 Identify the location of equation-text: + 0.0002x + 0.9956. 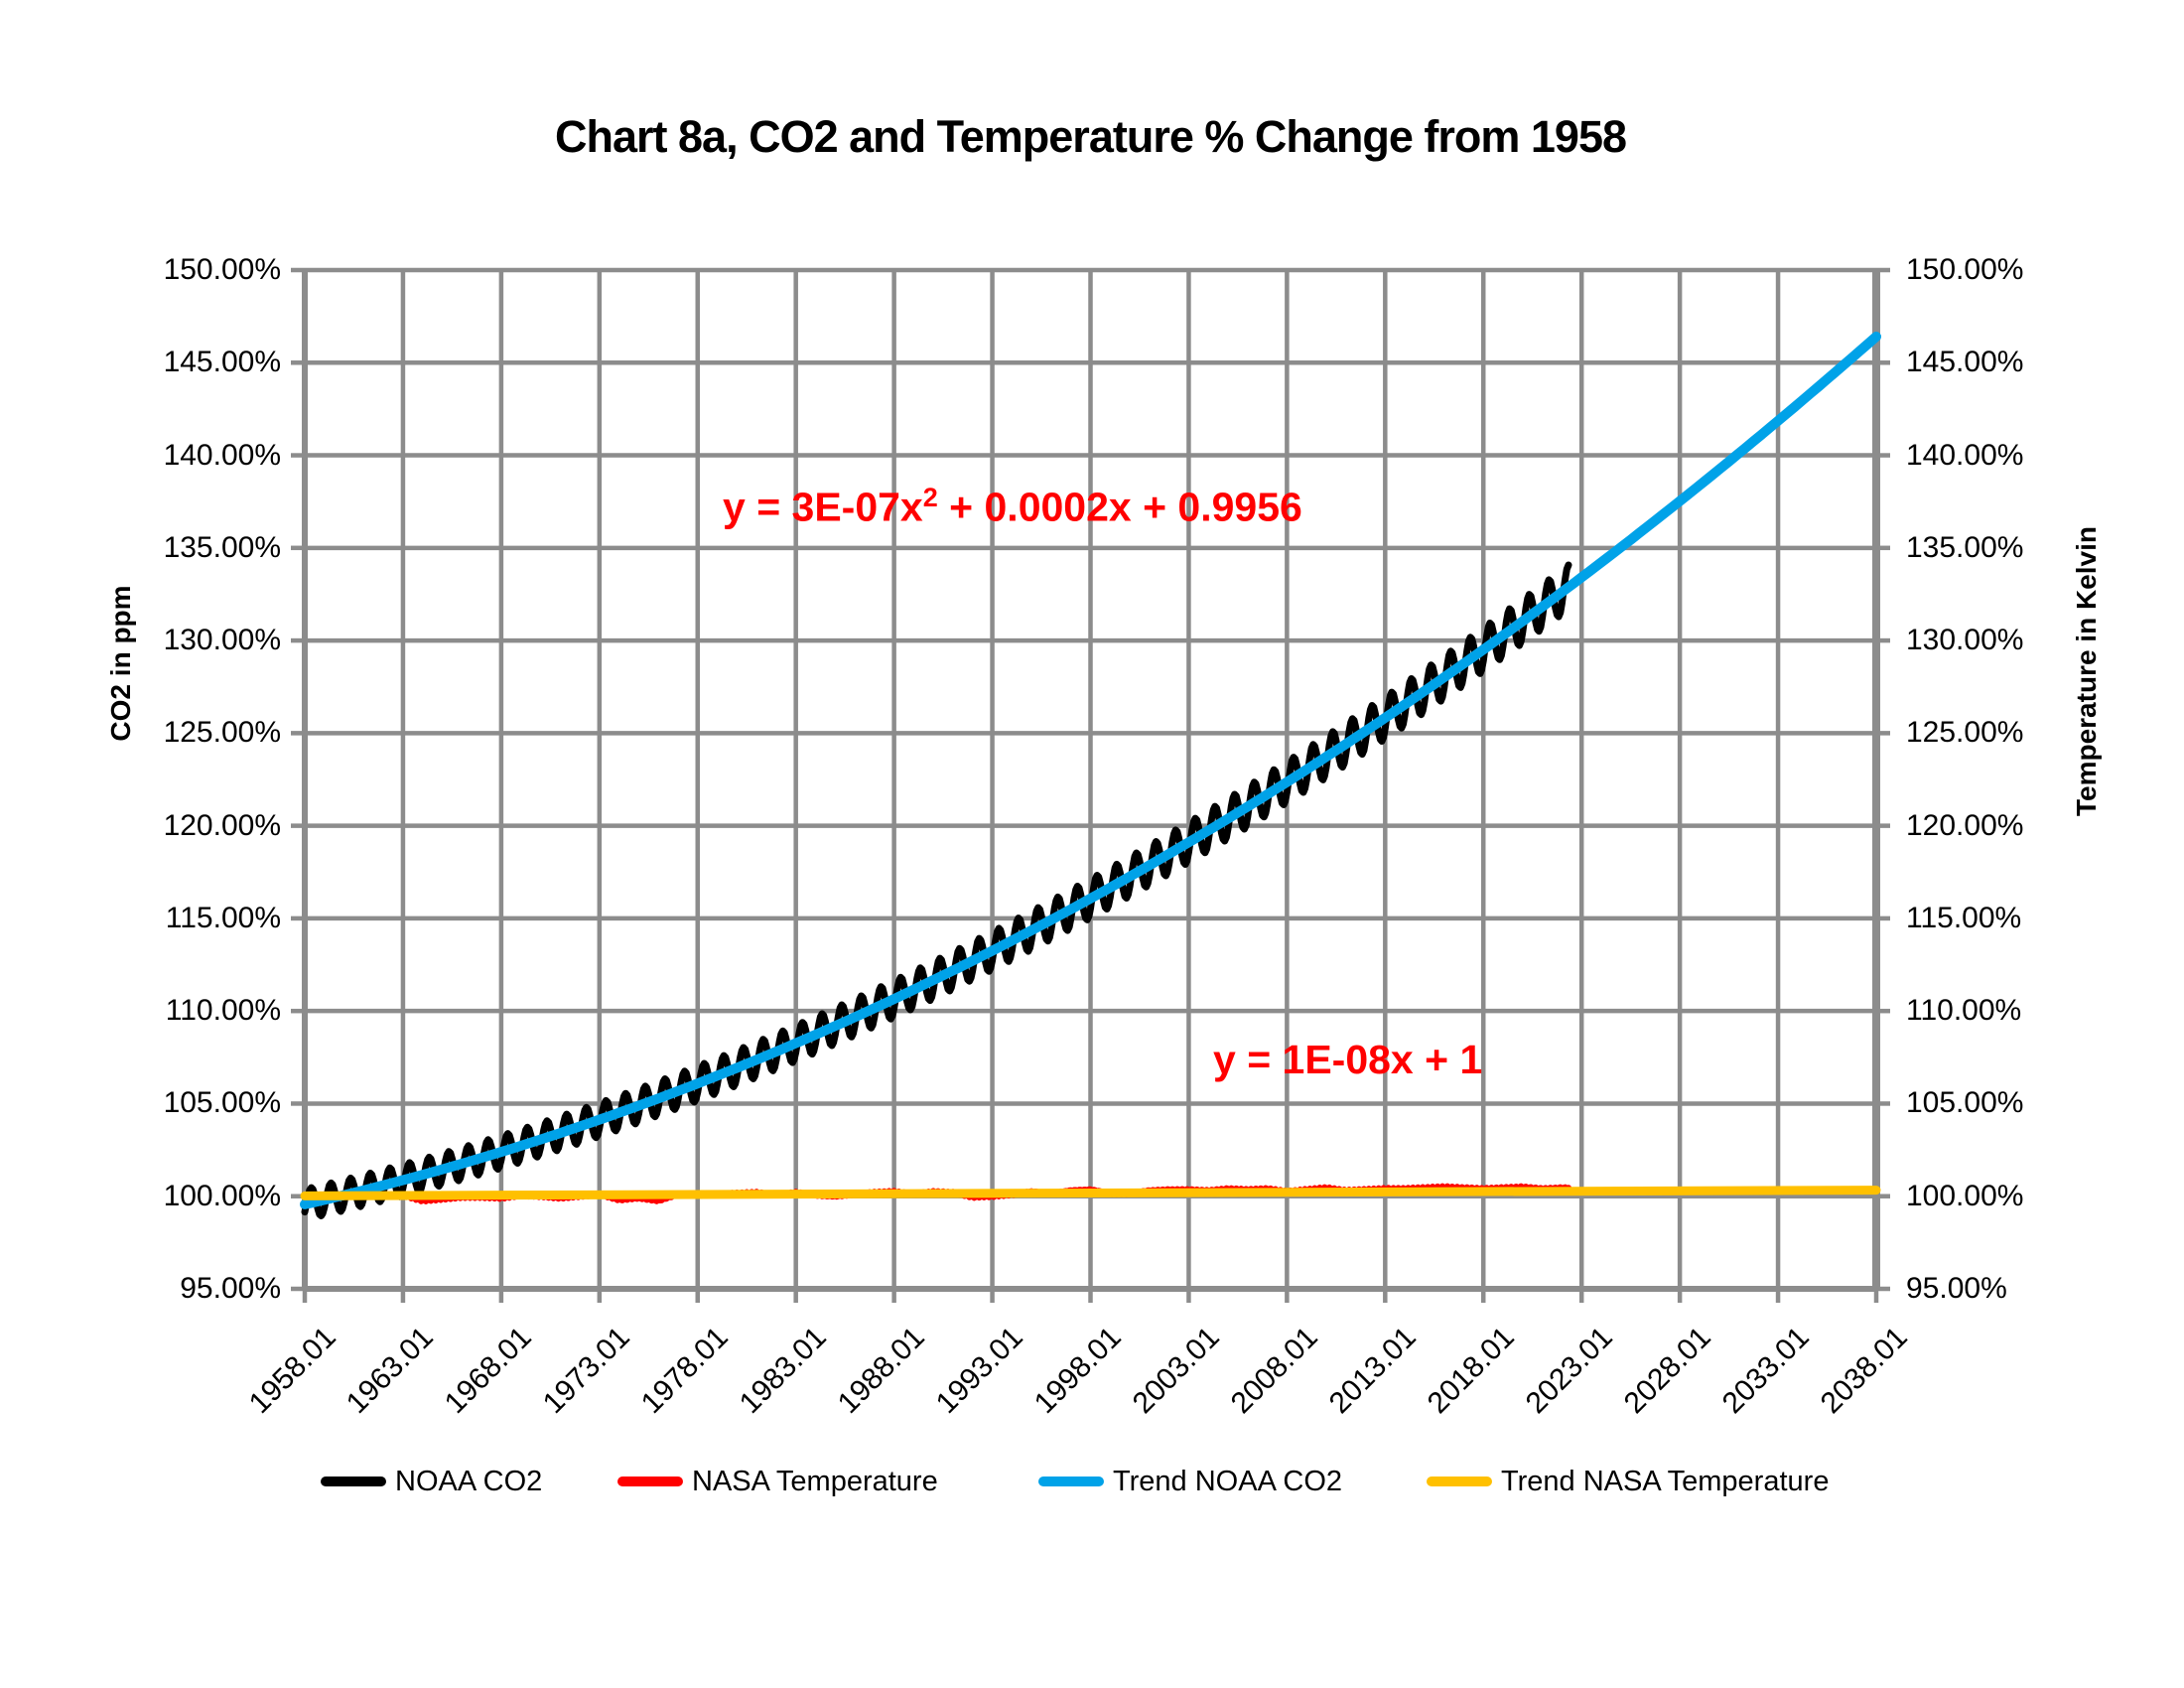
(1119, 507).